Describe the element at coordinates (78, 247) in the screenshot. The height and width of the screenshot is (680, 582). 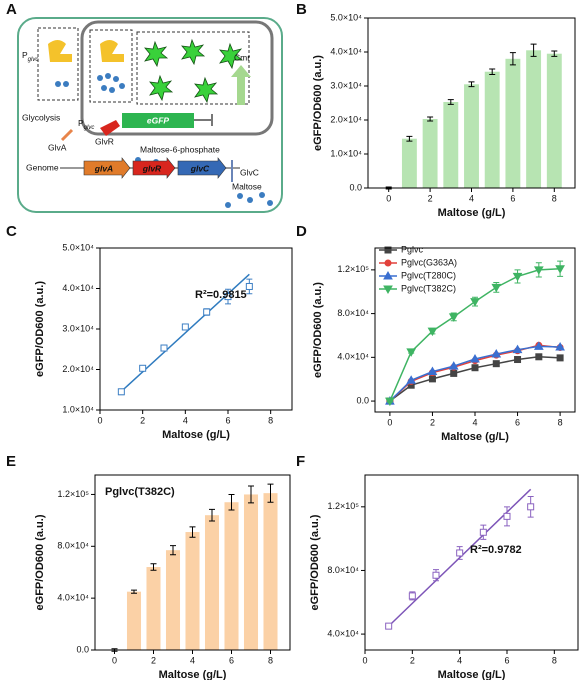
I see `y-tick-label: 5.0×10⁴` at that location.